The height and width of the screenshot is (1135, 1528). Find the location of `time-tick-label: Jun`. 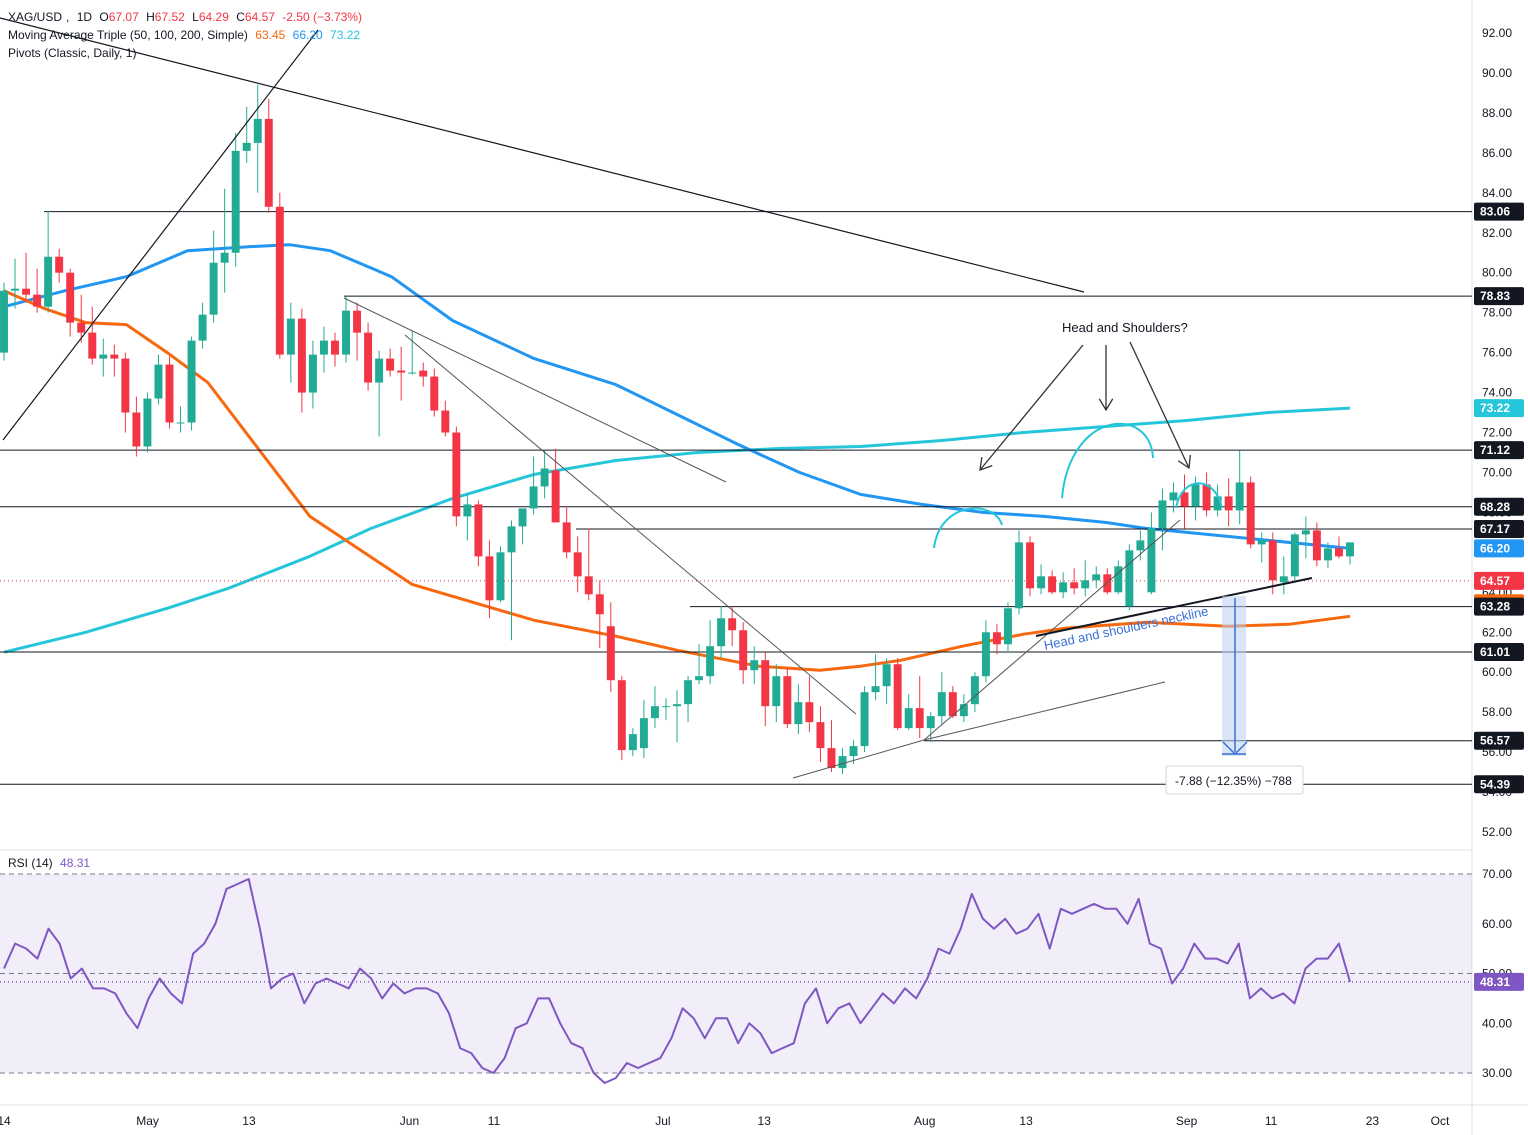

time-tick-label: Jun is located at coordinates (409, 1121).